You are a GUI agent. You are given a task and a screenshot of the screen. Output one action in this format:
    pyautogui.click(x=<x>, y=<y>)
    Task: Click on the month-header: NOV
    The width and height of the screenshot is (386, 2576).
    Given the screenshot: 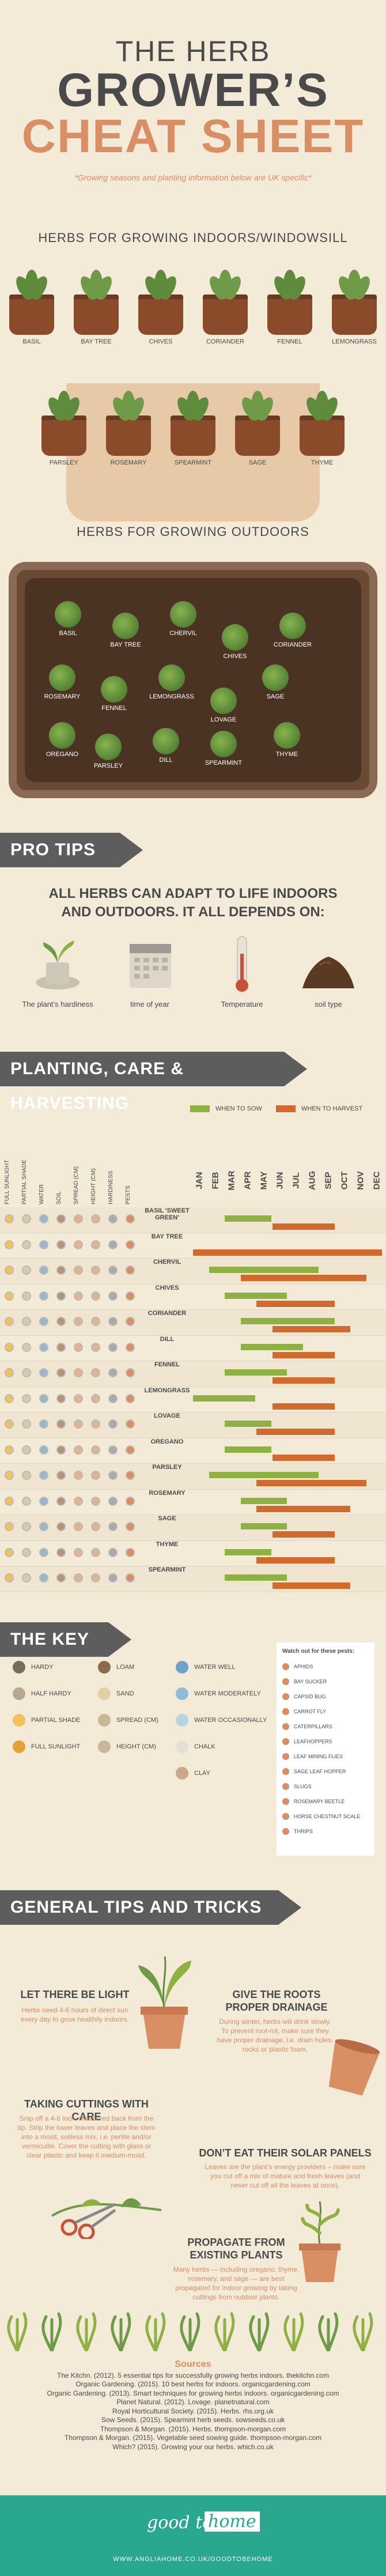 What is the action you would take?
    pyautogui.click(x=360, y=1180)
    